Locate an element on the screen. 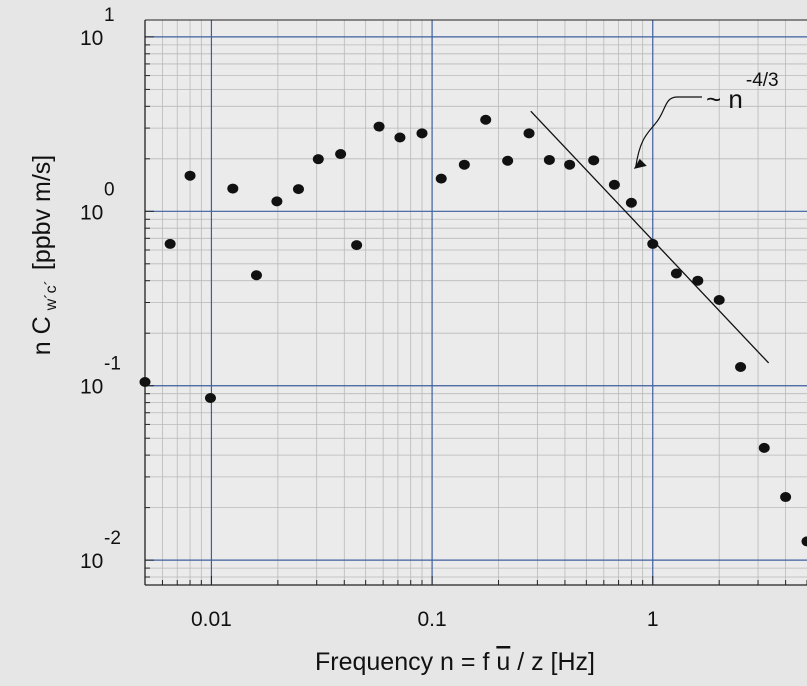 This screenshot has height=686, width=807. y-tick-exponent: 1 is located at coordinates (109, 15).